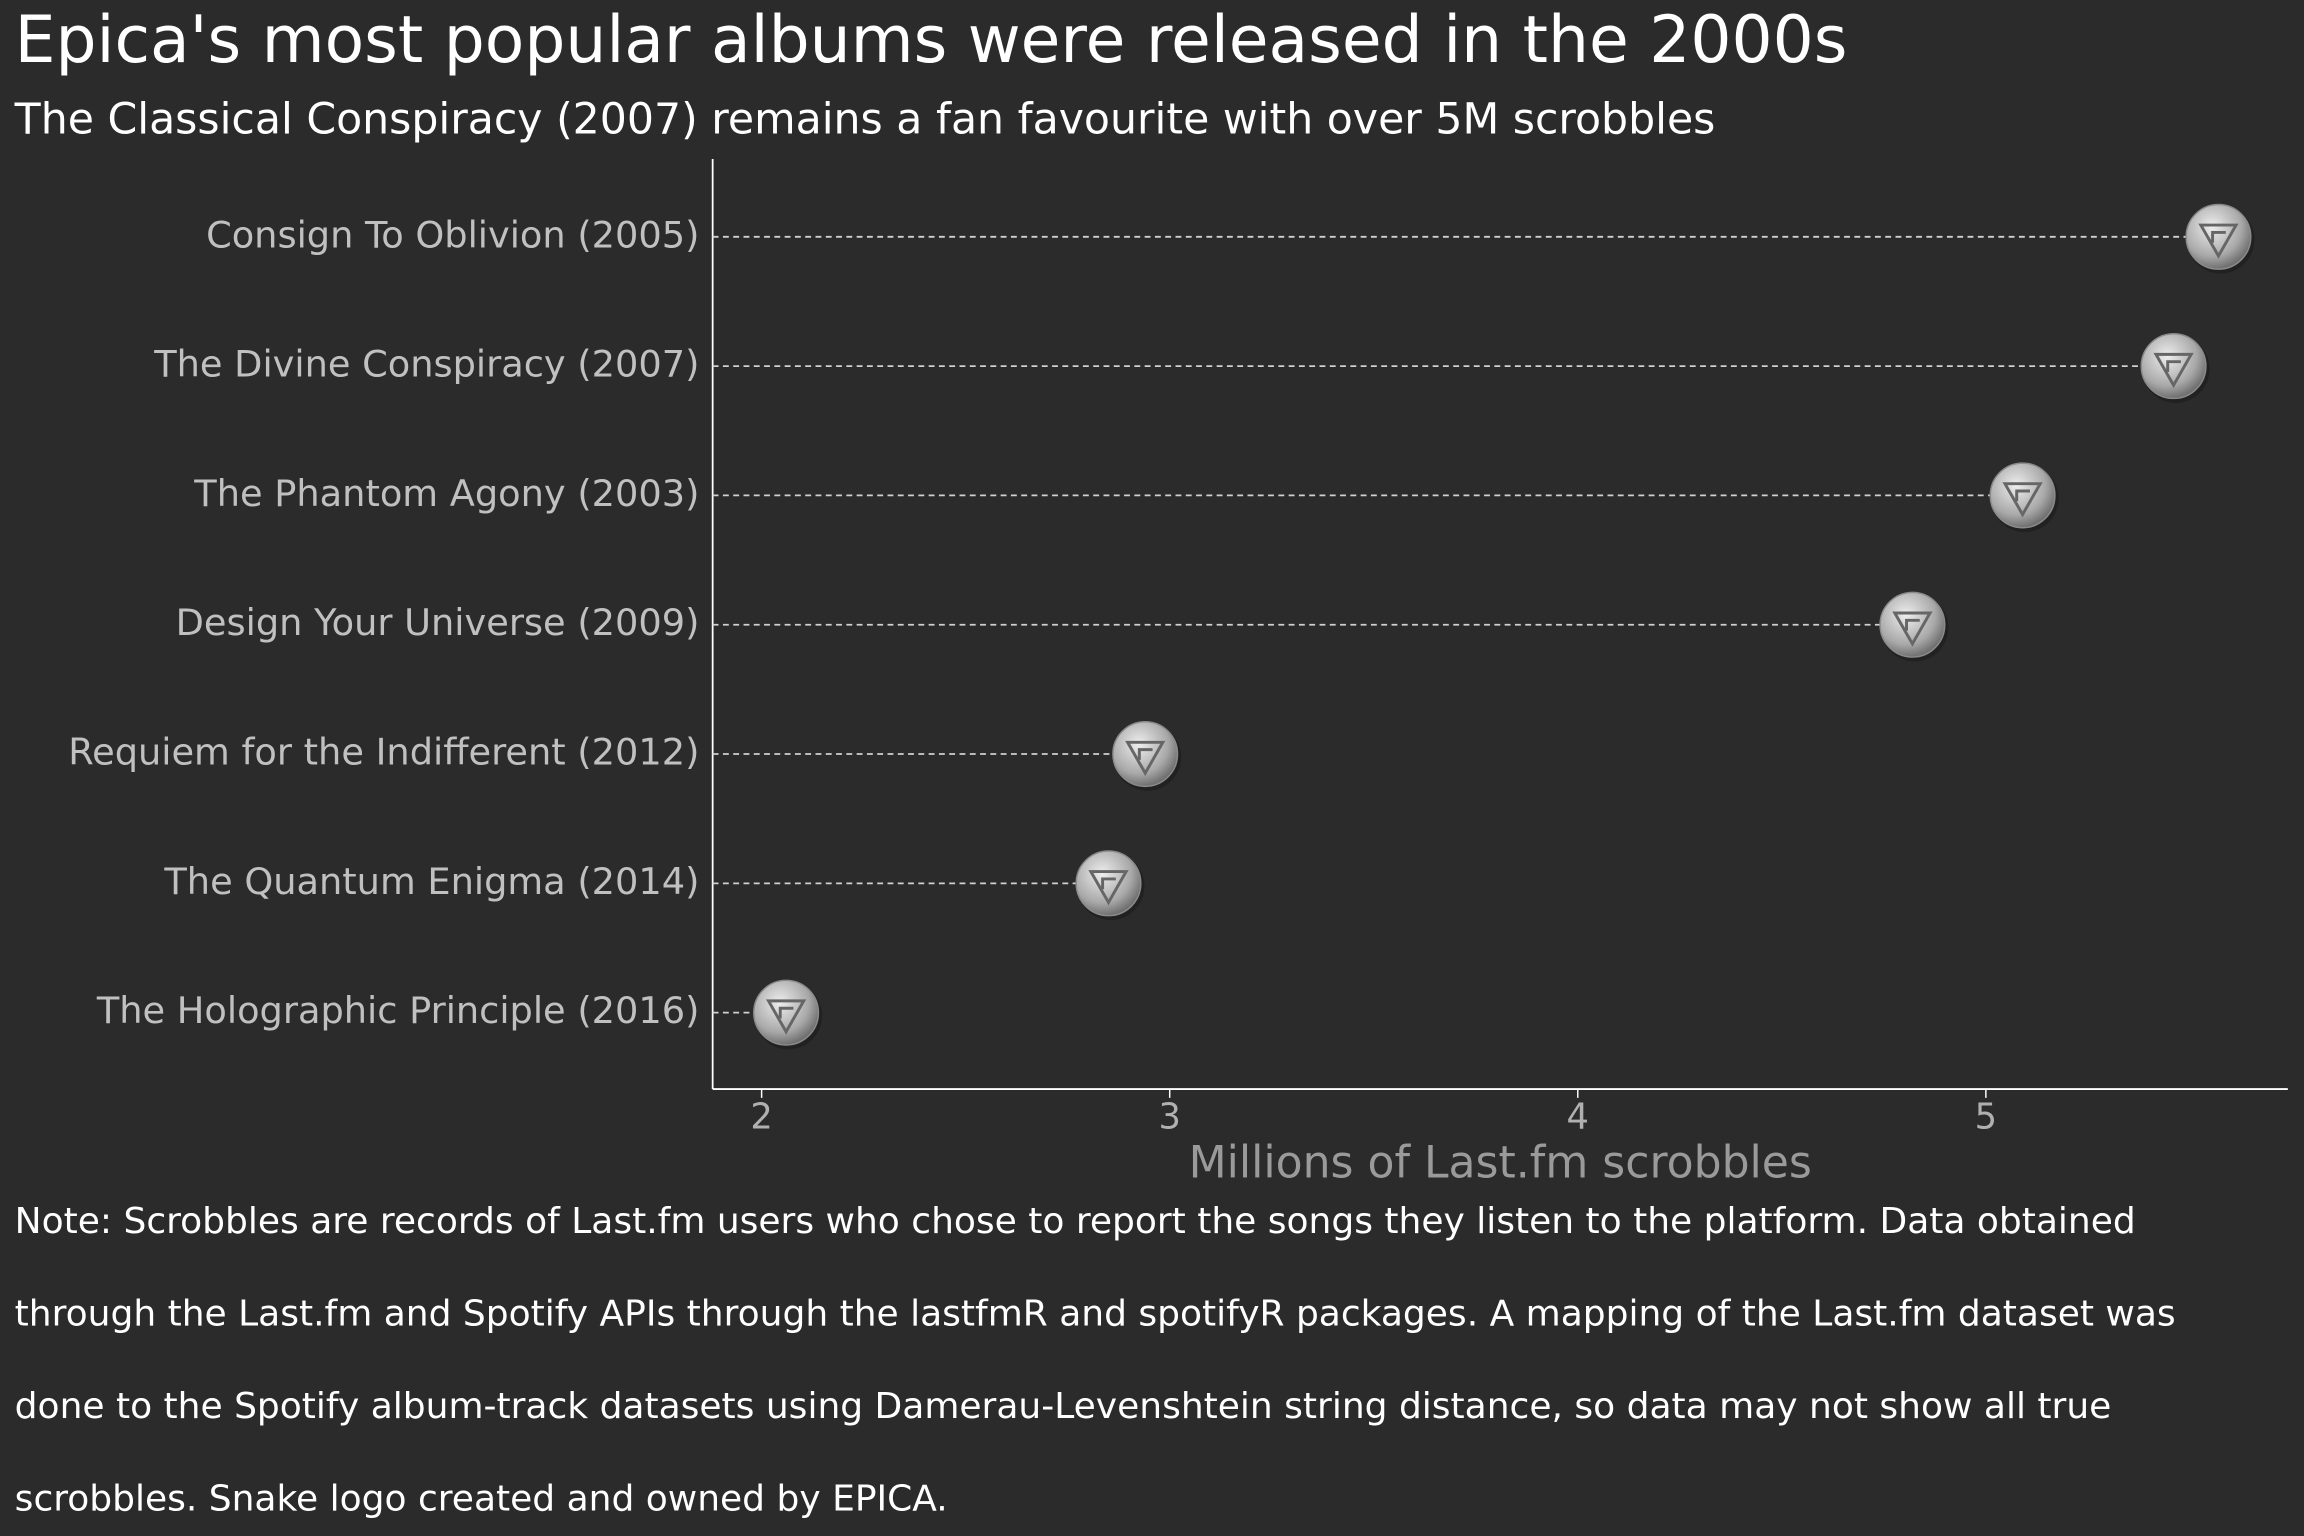 This screenshot has width=2304, height=1536. What do you see at coordinates (383, 752) in the screenshot?
I see `y-tick-label: Requiem for the Indifferent (2012)` at bounding box center [383, 752].